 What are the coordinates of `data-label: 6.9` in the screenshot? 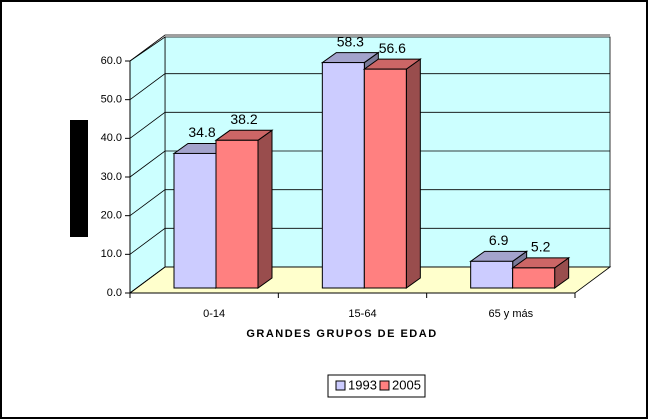 It's located at (499, 240).